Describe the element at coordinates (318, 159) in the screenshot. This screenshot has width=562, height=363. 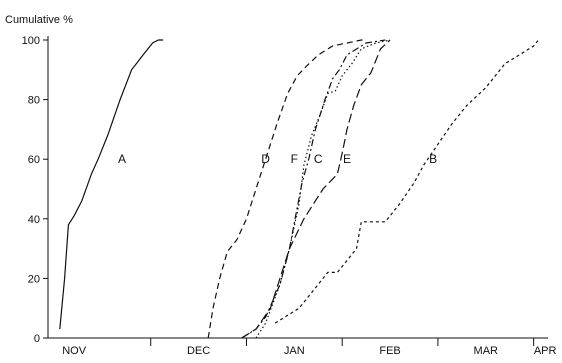
I see `curve-label-c: C` at that location.